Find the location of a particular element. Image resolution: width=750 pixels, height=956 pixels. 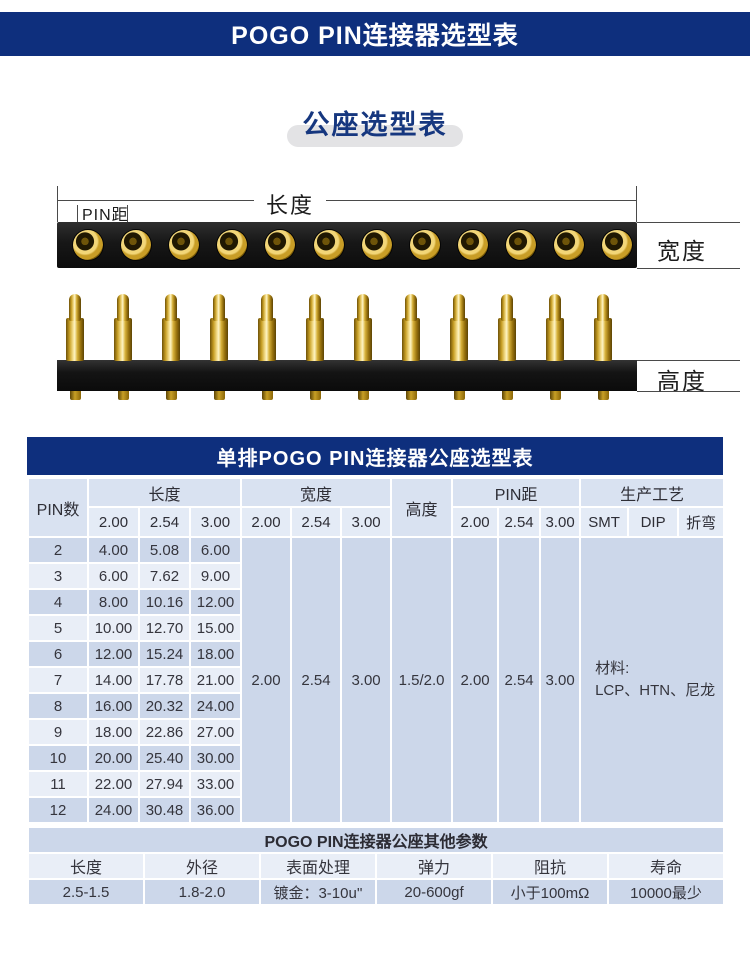

params-value: 1.8-2.0 is located at coordinates (202, 892).